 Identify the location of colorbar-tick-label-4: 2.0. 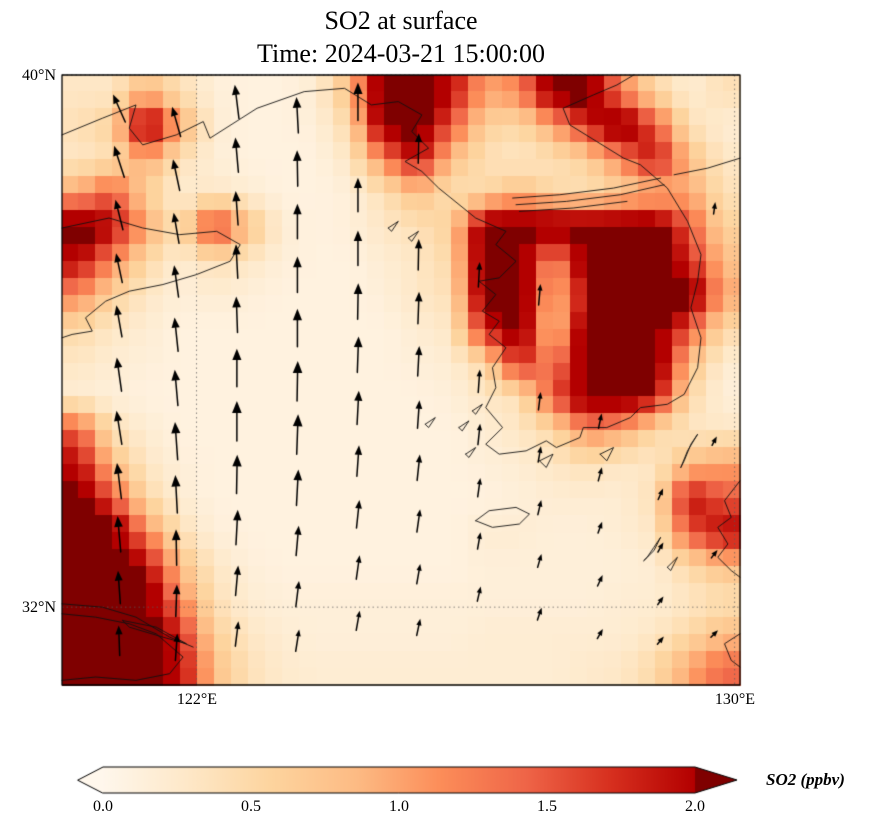
(695, 806).